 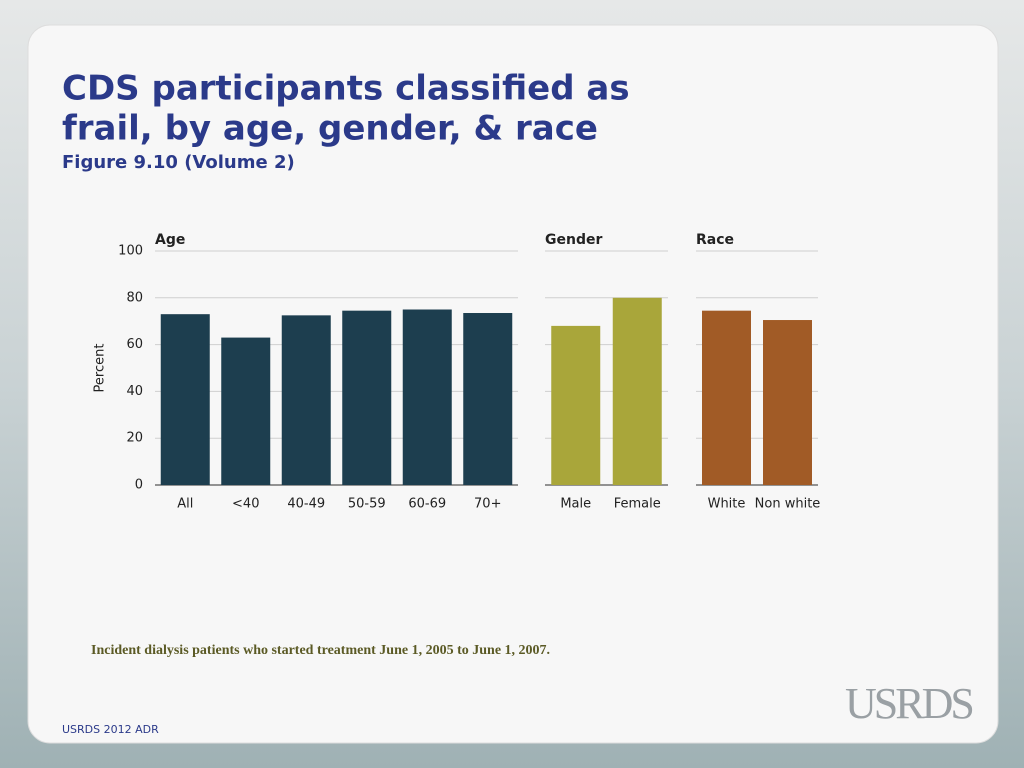 What do you see at coordinates (178, 162) in the screenshot?
I see `slide-subtitle: Figure 9.10 (Volume 2)` at bounding box center [178, 162].